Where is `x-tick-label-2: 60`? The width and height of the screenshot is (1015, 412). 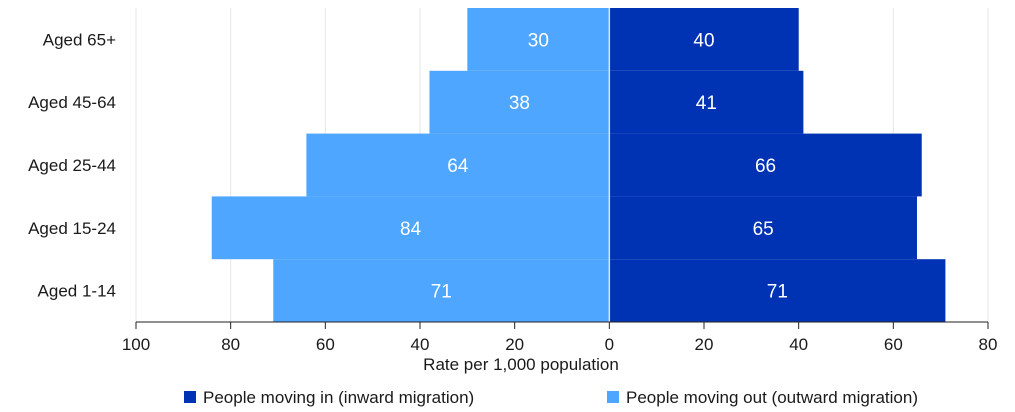 x-tick-label-2: 60 is located at coordinates (325, 344).